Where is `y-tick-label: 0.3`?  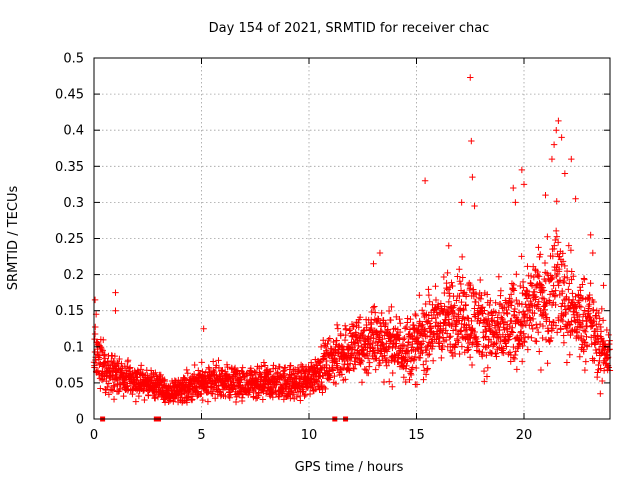 y-tick-label: 0.3 is located at coordinates (73, 203).